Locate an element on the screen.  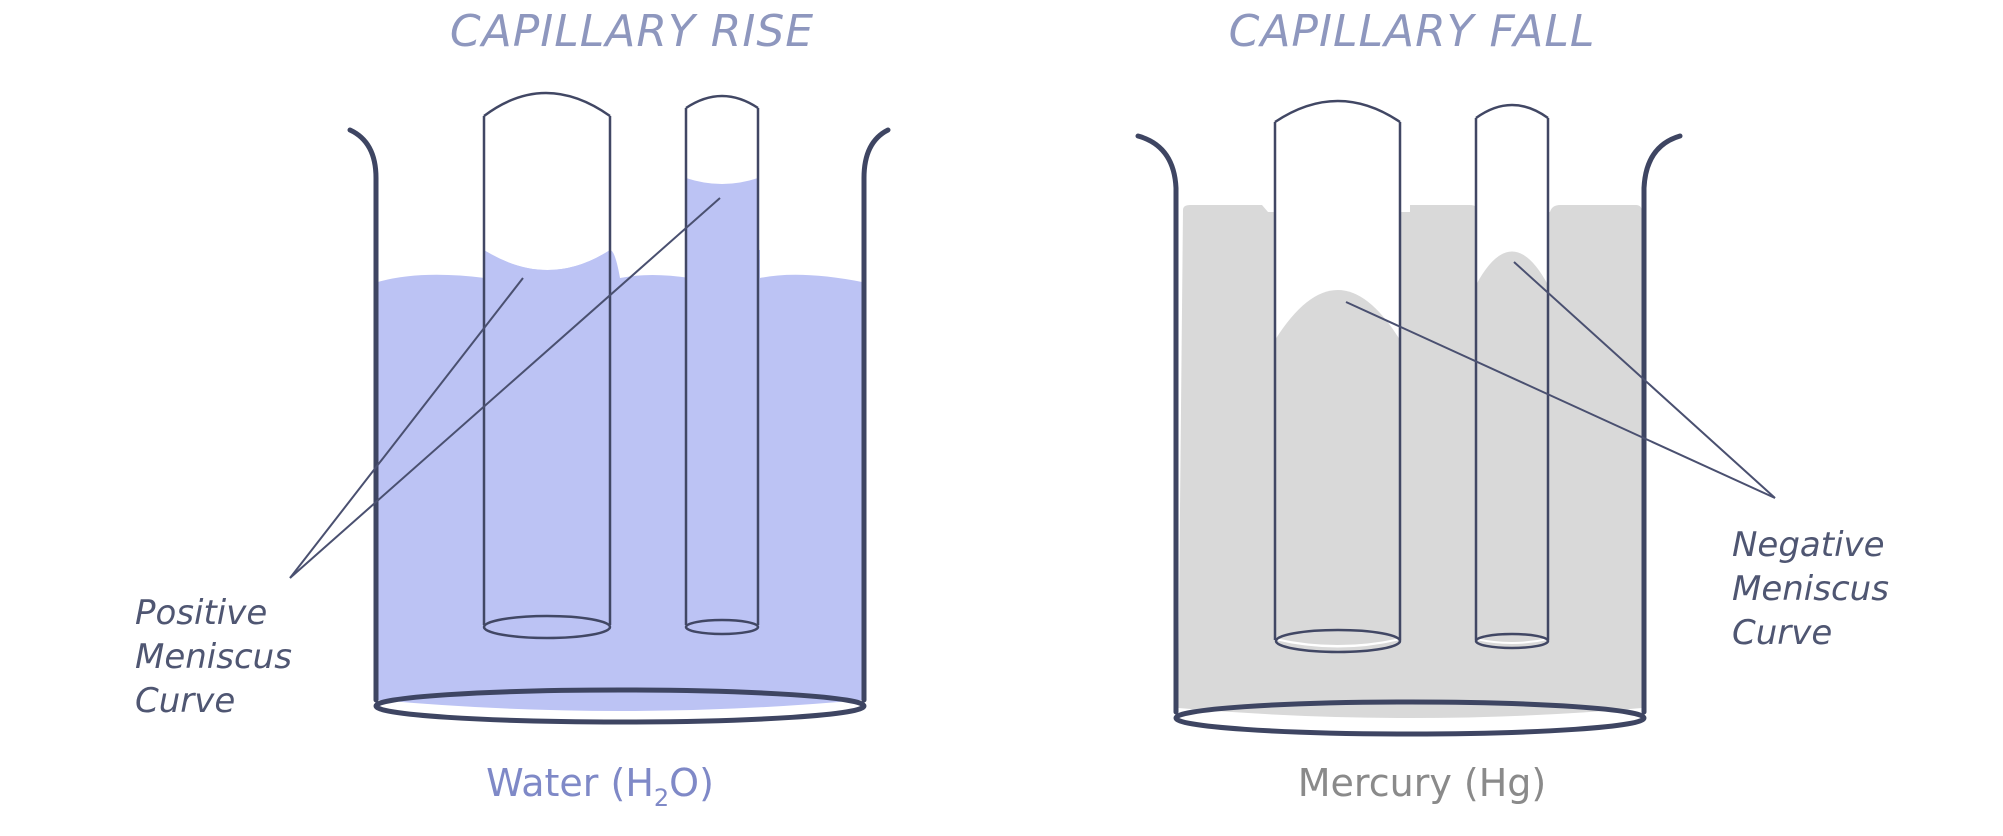
water-beaker-base is located at coordinates (620, 706).